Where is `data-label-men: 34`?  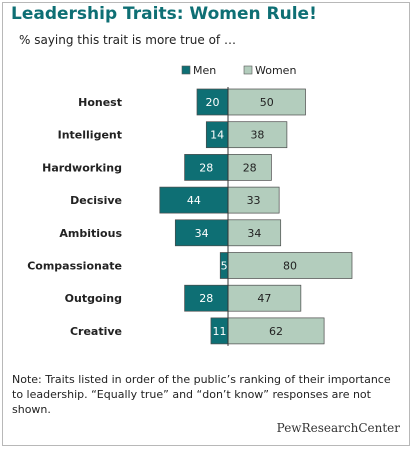
data-label-men: 34 is located at coordinates (202, 233).